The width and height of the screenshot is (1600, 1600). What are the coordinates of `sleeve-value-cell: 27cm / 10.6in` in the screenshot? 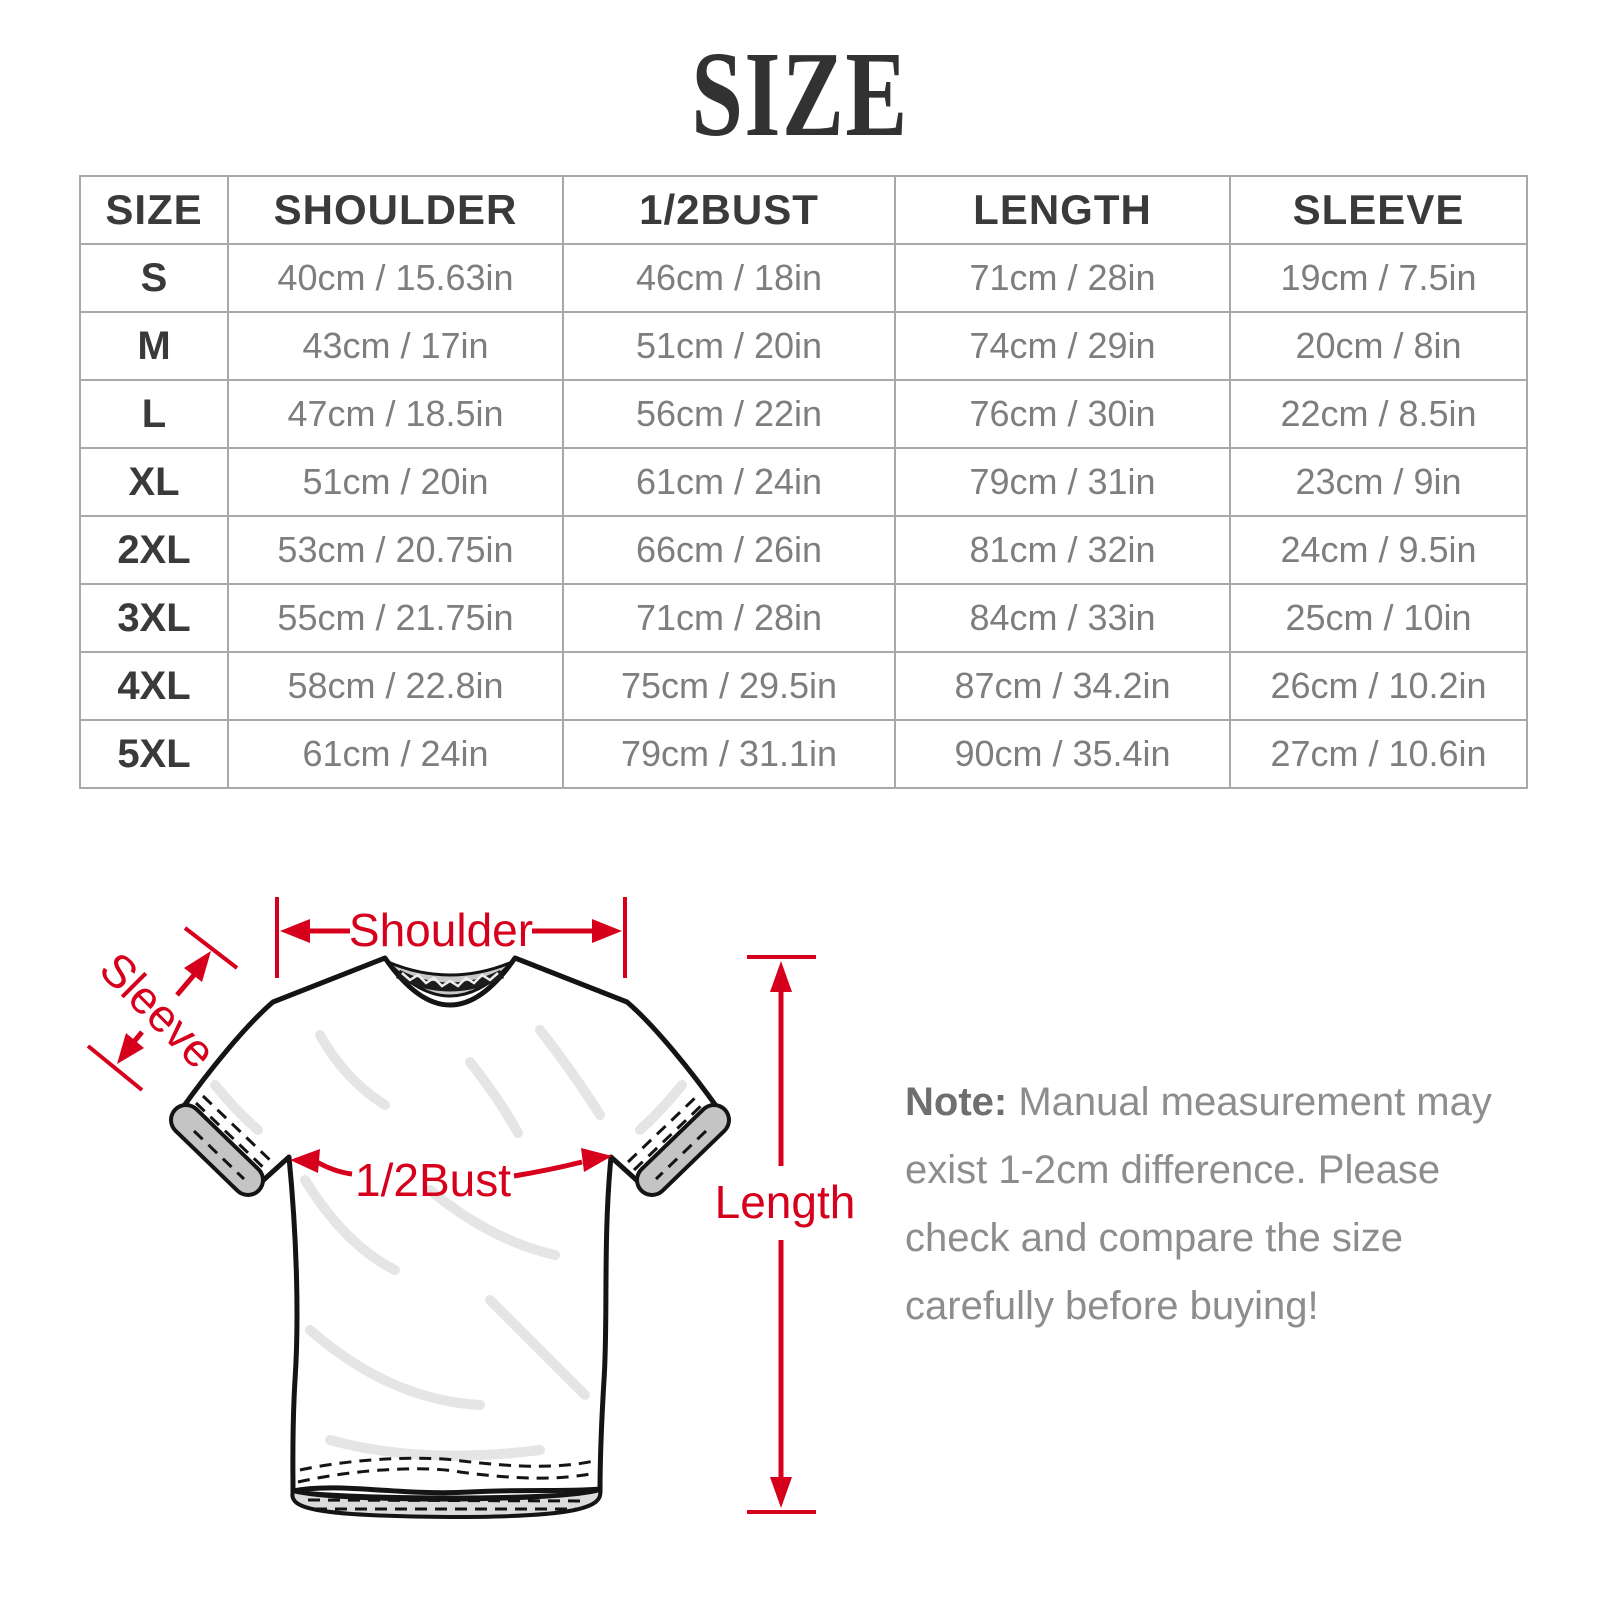 It's located at (1378, 754).